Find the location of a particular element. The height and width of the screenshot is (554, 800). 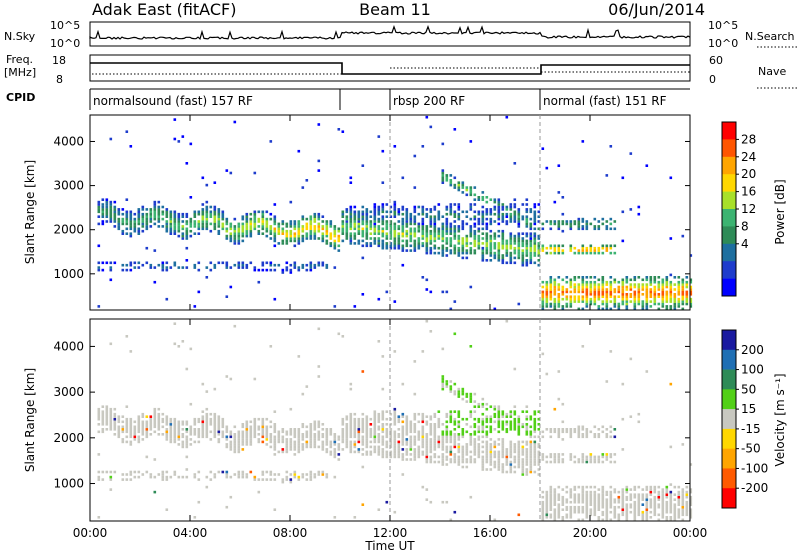

colorbar-tick-label: 24 is located at coordinates (748, 157).